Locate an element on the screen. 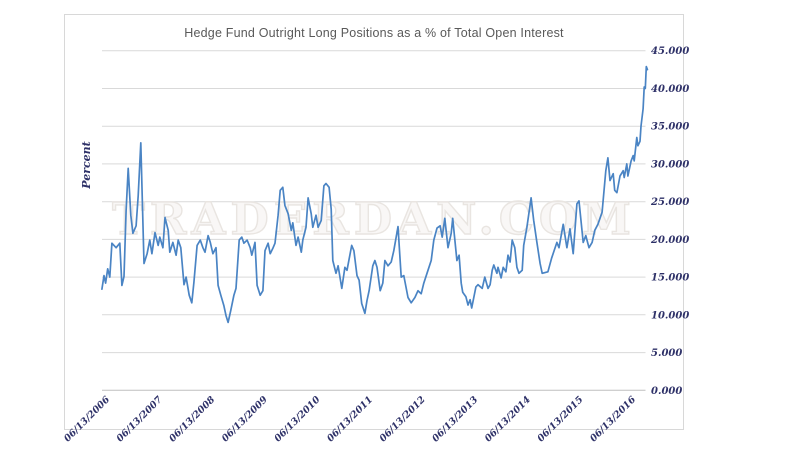 Image resolution: width=800 pixels, height=450 pixels. y-tick-label: 15.000 is located at coordinates (670, 278).